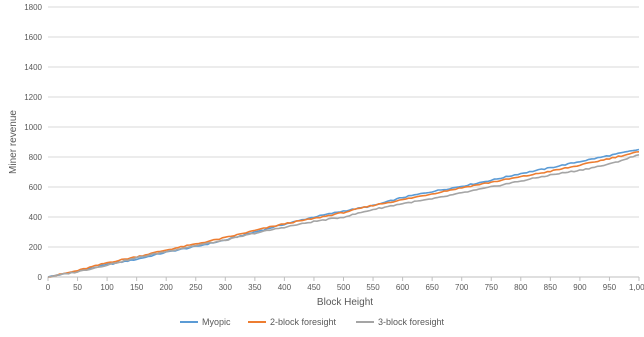 Image resolution: width=644 pixels, height=337 pixels. I want to click on y-tick-label: 200, so click(36, 247).